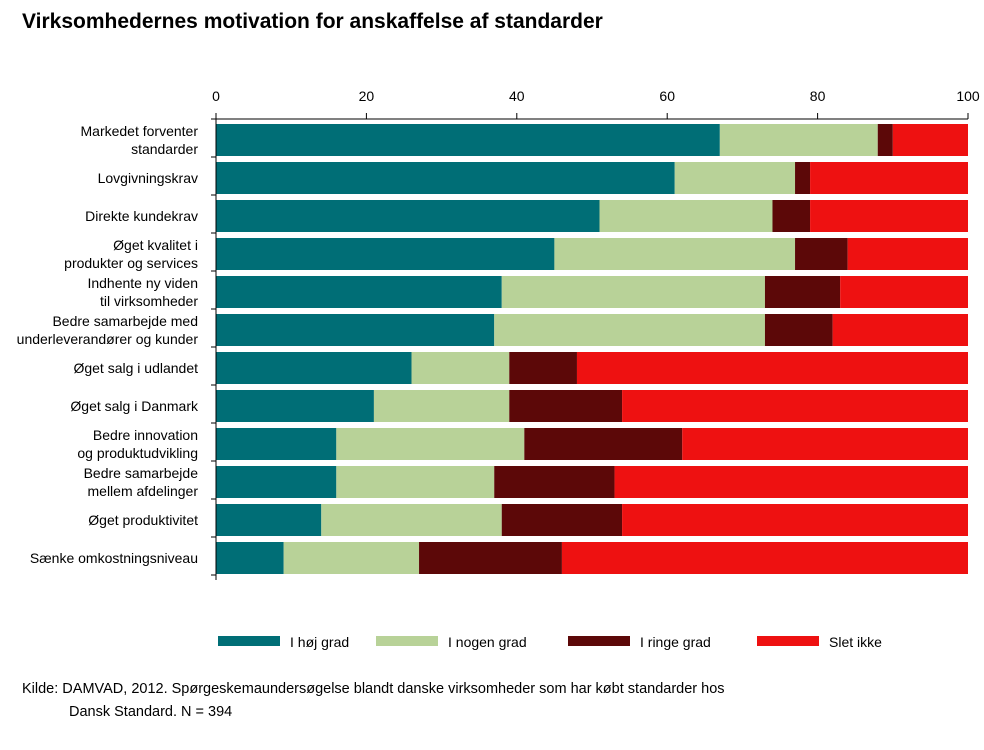 This screenshot has width=984, height=750. I want to click on category-label: Øget salg i udlandet, so click(135, 368).